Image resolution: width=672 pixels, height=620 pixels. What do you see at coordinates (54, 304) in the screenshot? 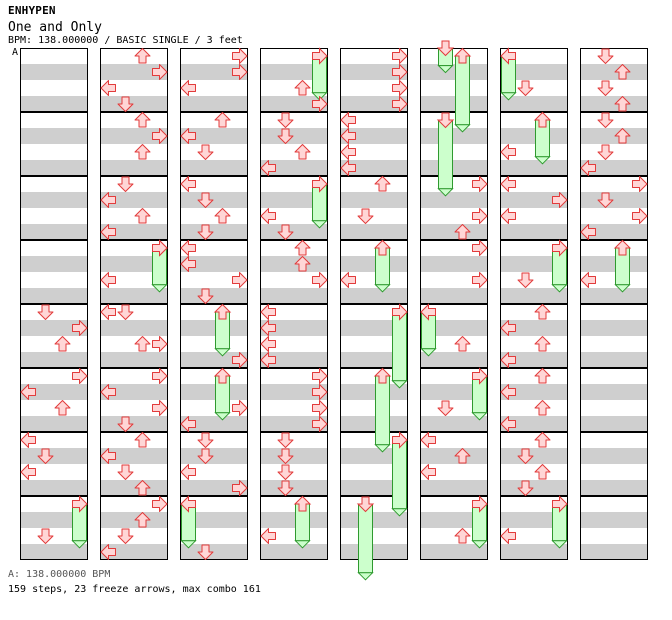
I see `chart-column` at bounding box center [54, 304].